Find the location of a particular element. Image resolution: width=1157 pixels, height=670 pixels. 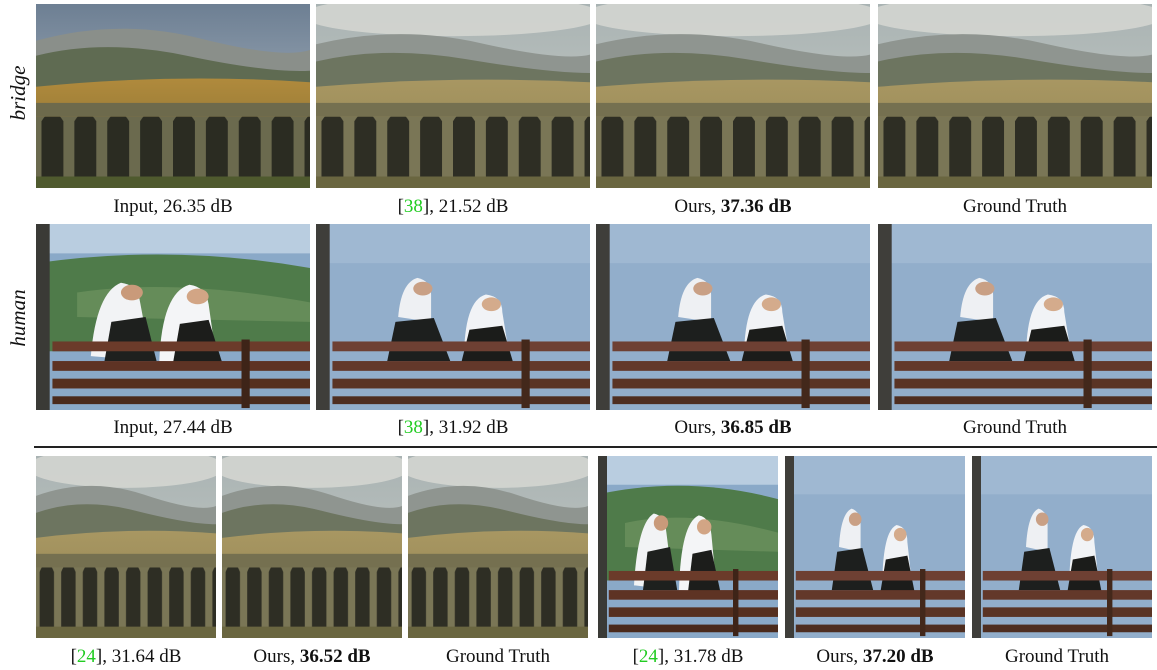

caption: Input, 26.35 dB is located at coordinates (173, 206).